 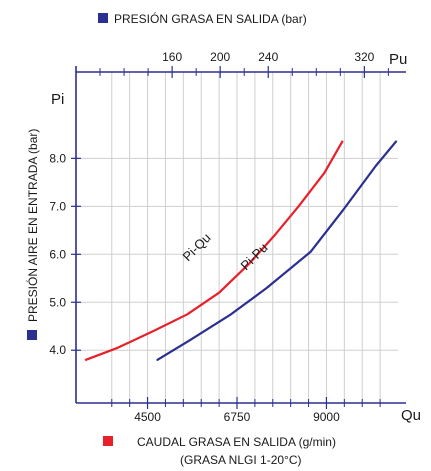 I want to click on x-axis-label: Qu, so click(x=411, y=415).